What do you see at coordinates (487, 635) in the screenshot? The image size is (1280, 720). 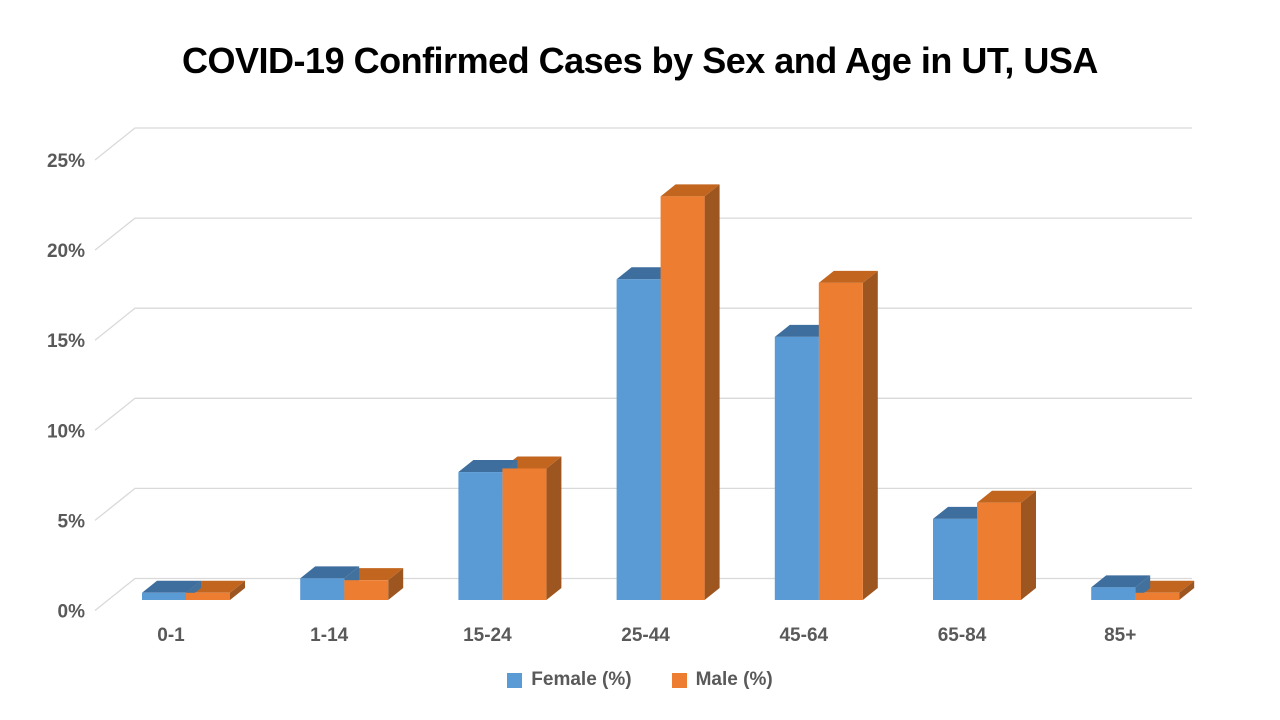 I see `category-label-15-24: 15-24` at bounding box center [487, 635].